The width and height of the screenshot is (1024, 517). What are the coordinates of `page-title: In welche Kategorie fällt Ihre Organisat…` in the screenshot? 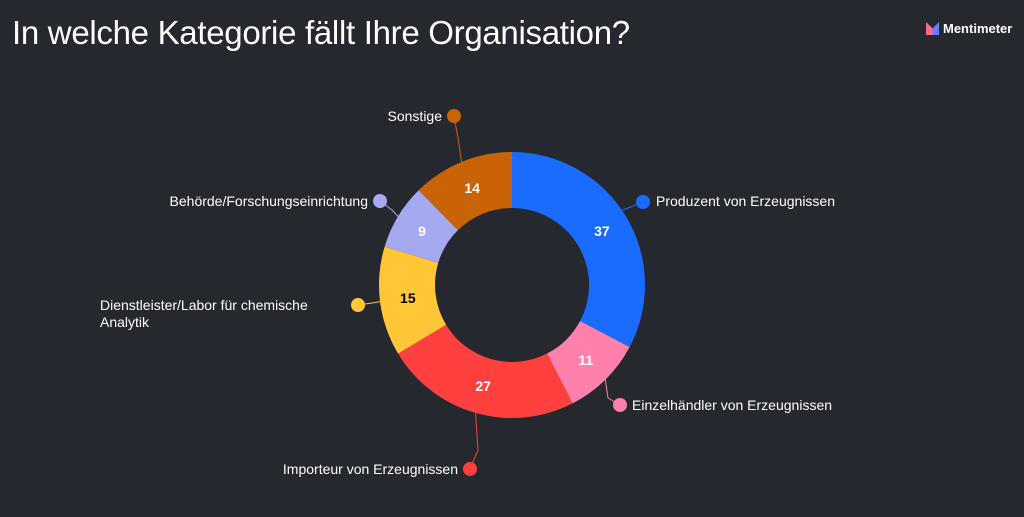 It's located at (321, 32).